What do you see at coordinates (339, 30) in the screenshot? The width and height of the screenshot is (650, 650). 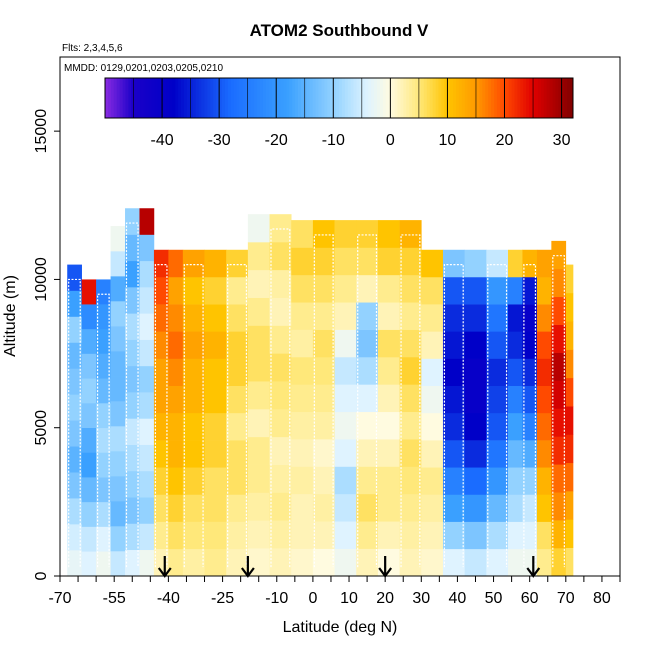 I see `chart-title: ATOM2 Southbound V` at bounding box center [339, 30].